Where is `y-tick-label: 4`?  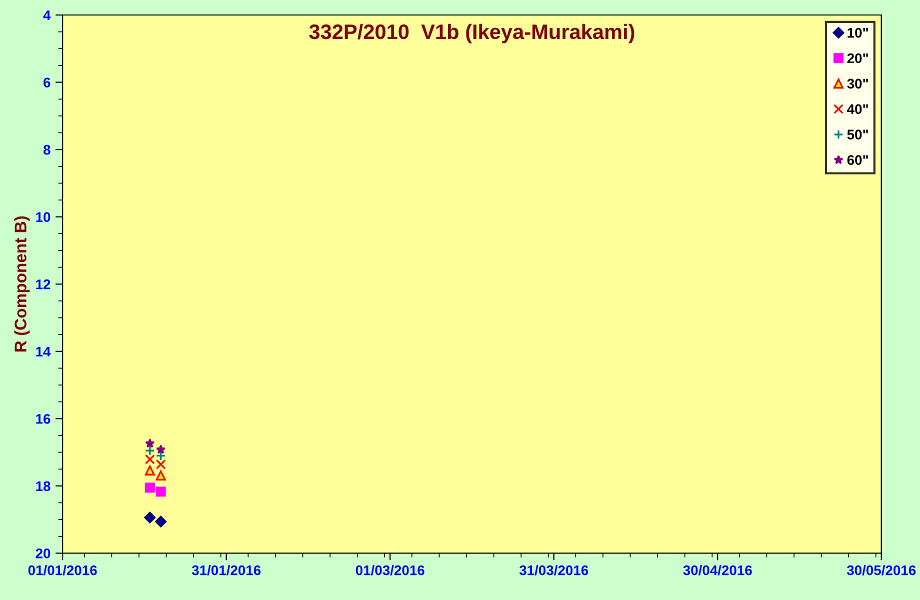 y-tick-label: 4 is located at coordinates (47, 15).